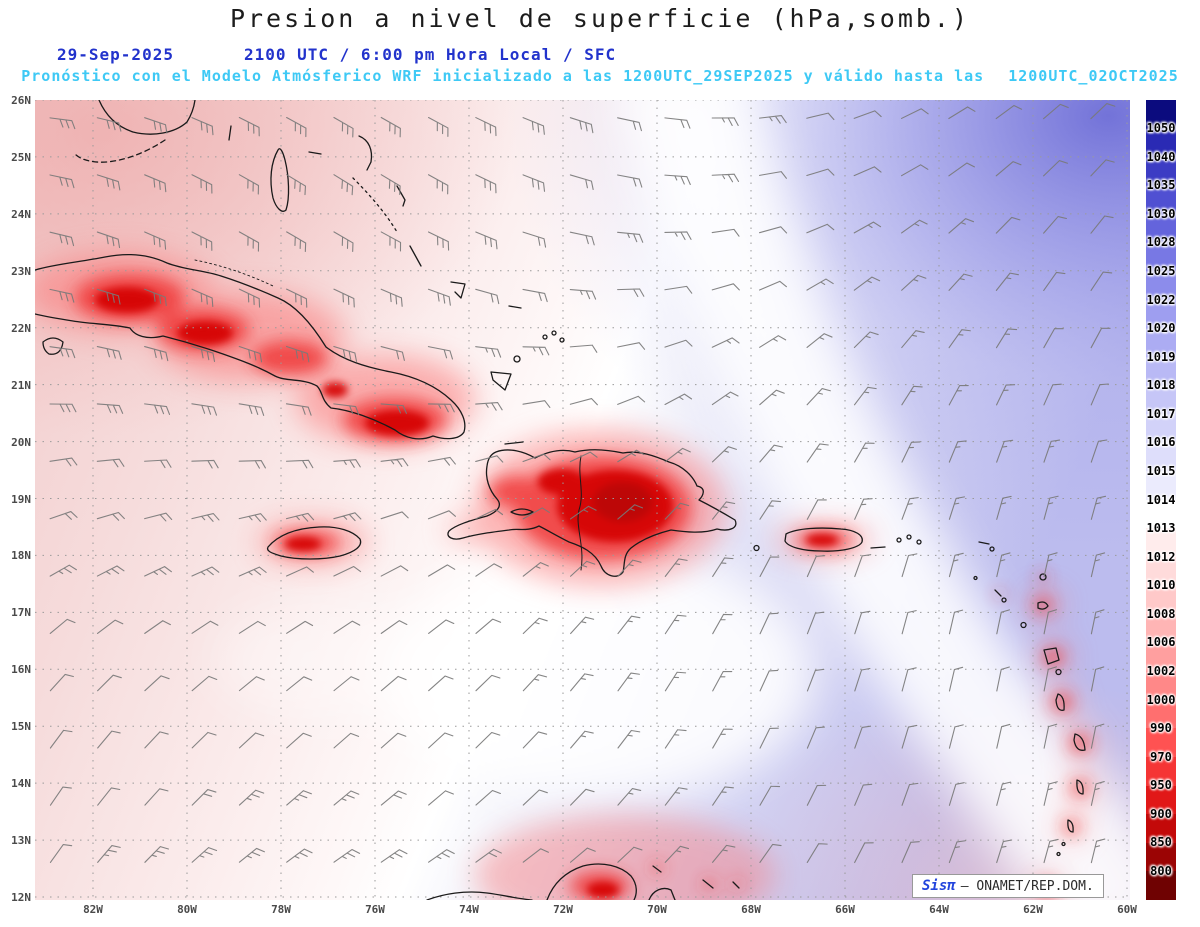 This screenshot has height=927, width=1200. What do you see at coordinates (365, 153) in the screenshot?
I see `coast-eleuthera` at bounding box center [365, 153].